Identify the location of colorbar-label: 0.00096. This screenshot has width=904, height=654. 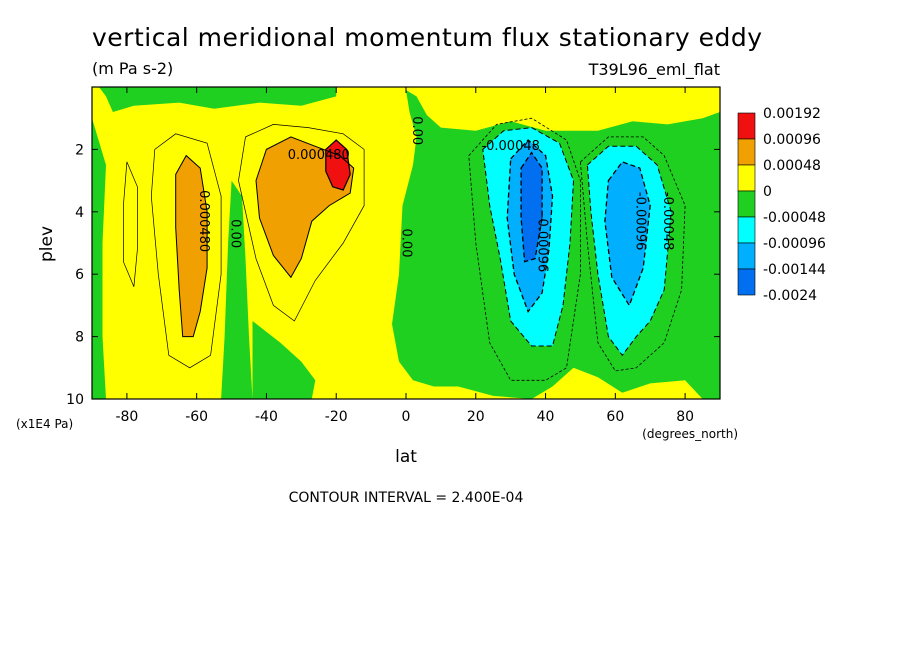
(792, 140).